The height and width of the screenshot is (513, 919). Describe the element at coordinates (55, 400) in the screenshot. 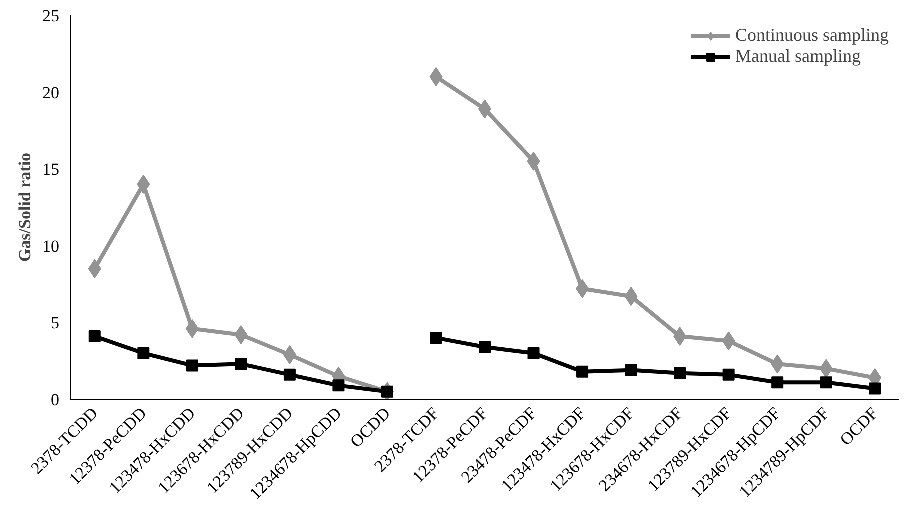

I see `y-tick-label: 0` at that location.